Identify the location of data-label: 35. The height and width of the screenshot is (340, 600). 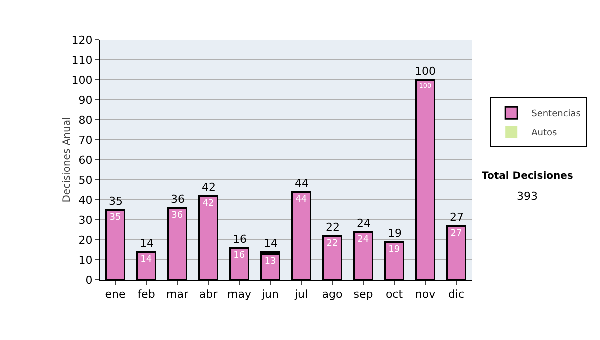
(116, 218).